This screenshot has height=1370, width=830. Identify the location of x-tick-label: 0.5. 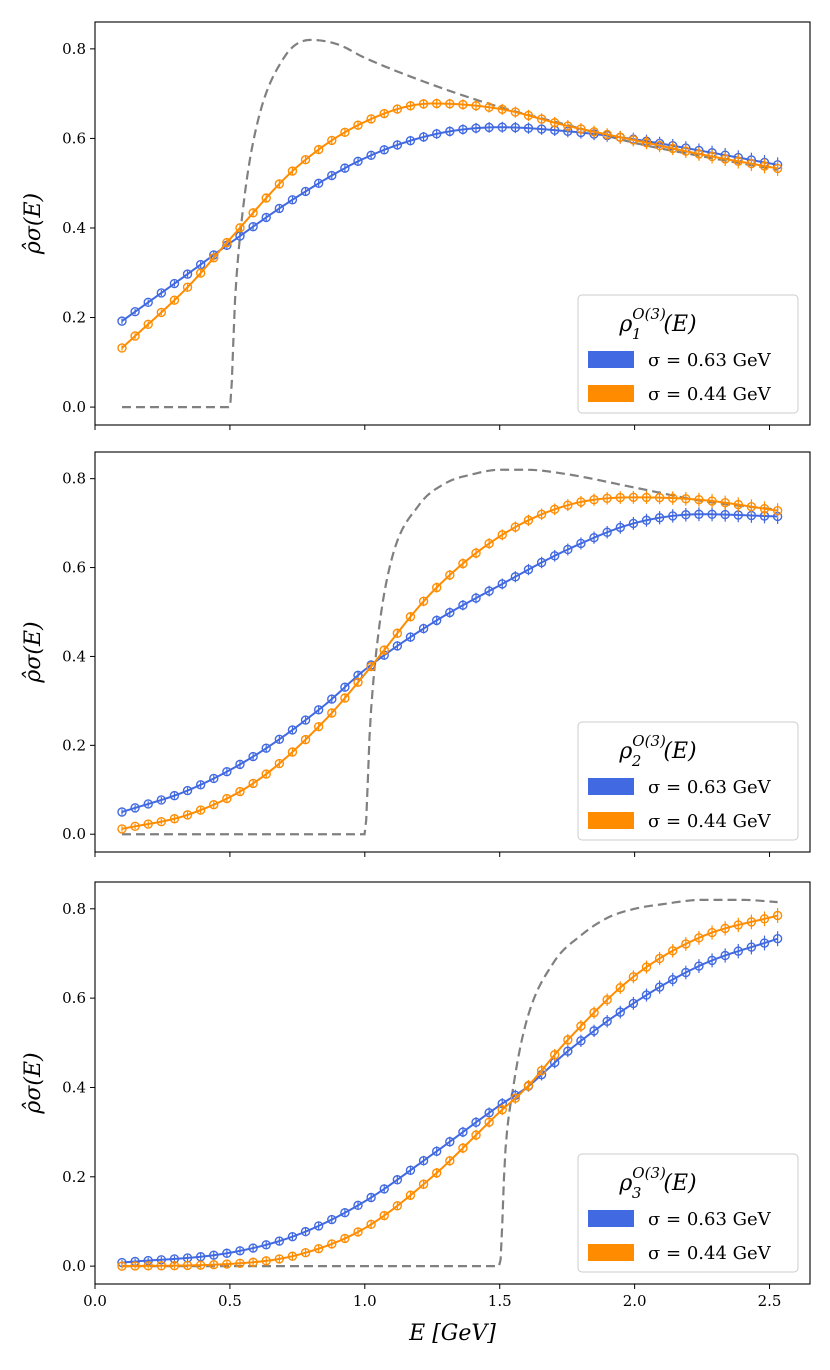
(230, 1301).